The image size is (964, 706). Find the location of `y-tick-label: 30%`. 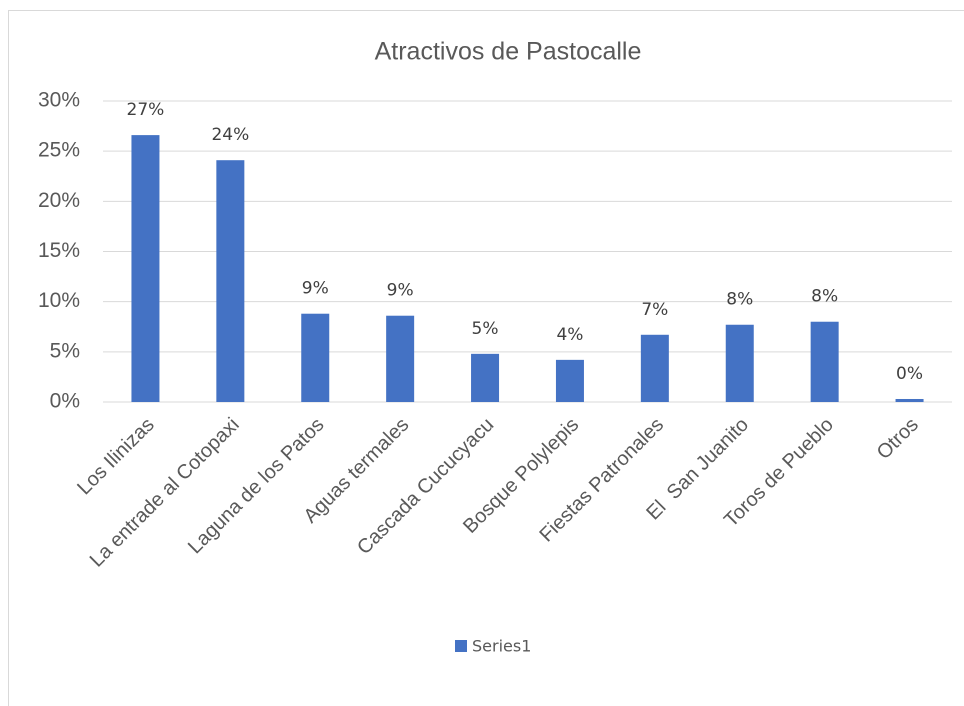

y-tick-label: 30% is located at coordinates (59, 100).